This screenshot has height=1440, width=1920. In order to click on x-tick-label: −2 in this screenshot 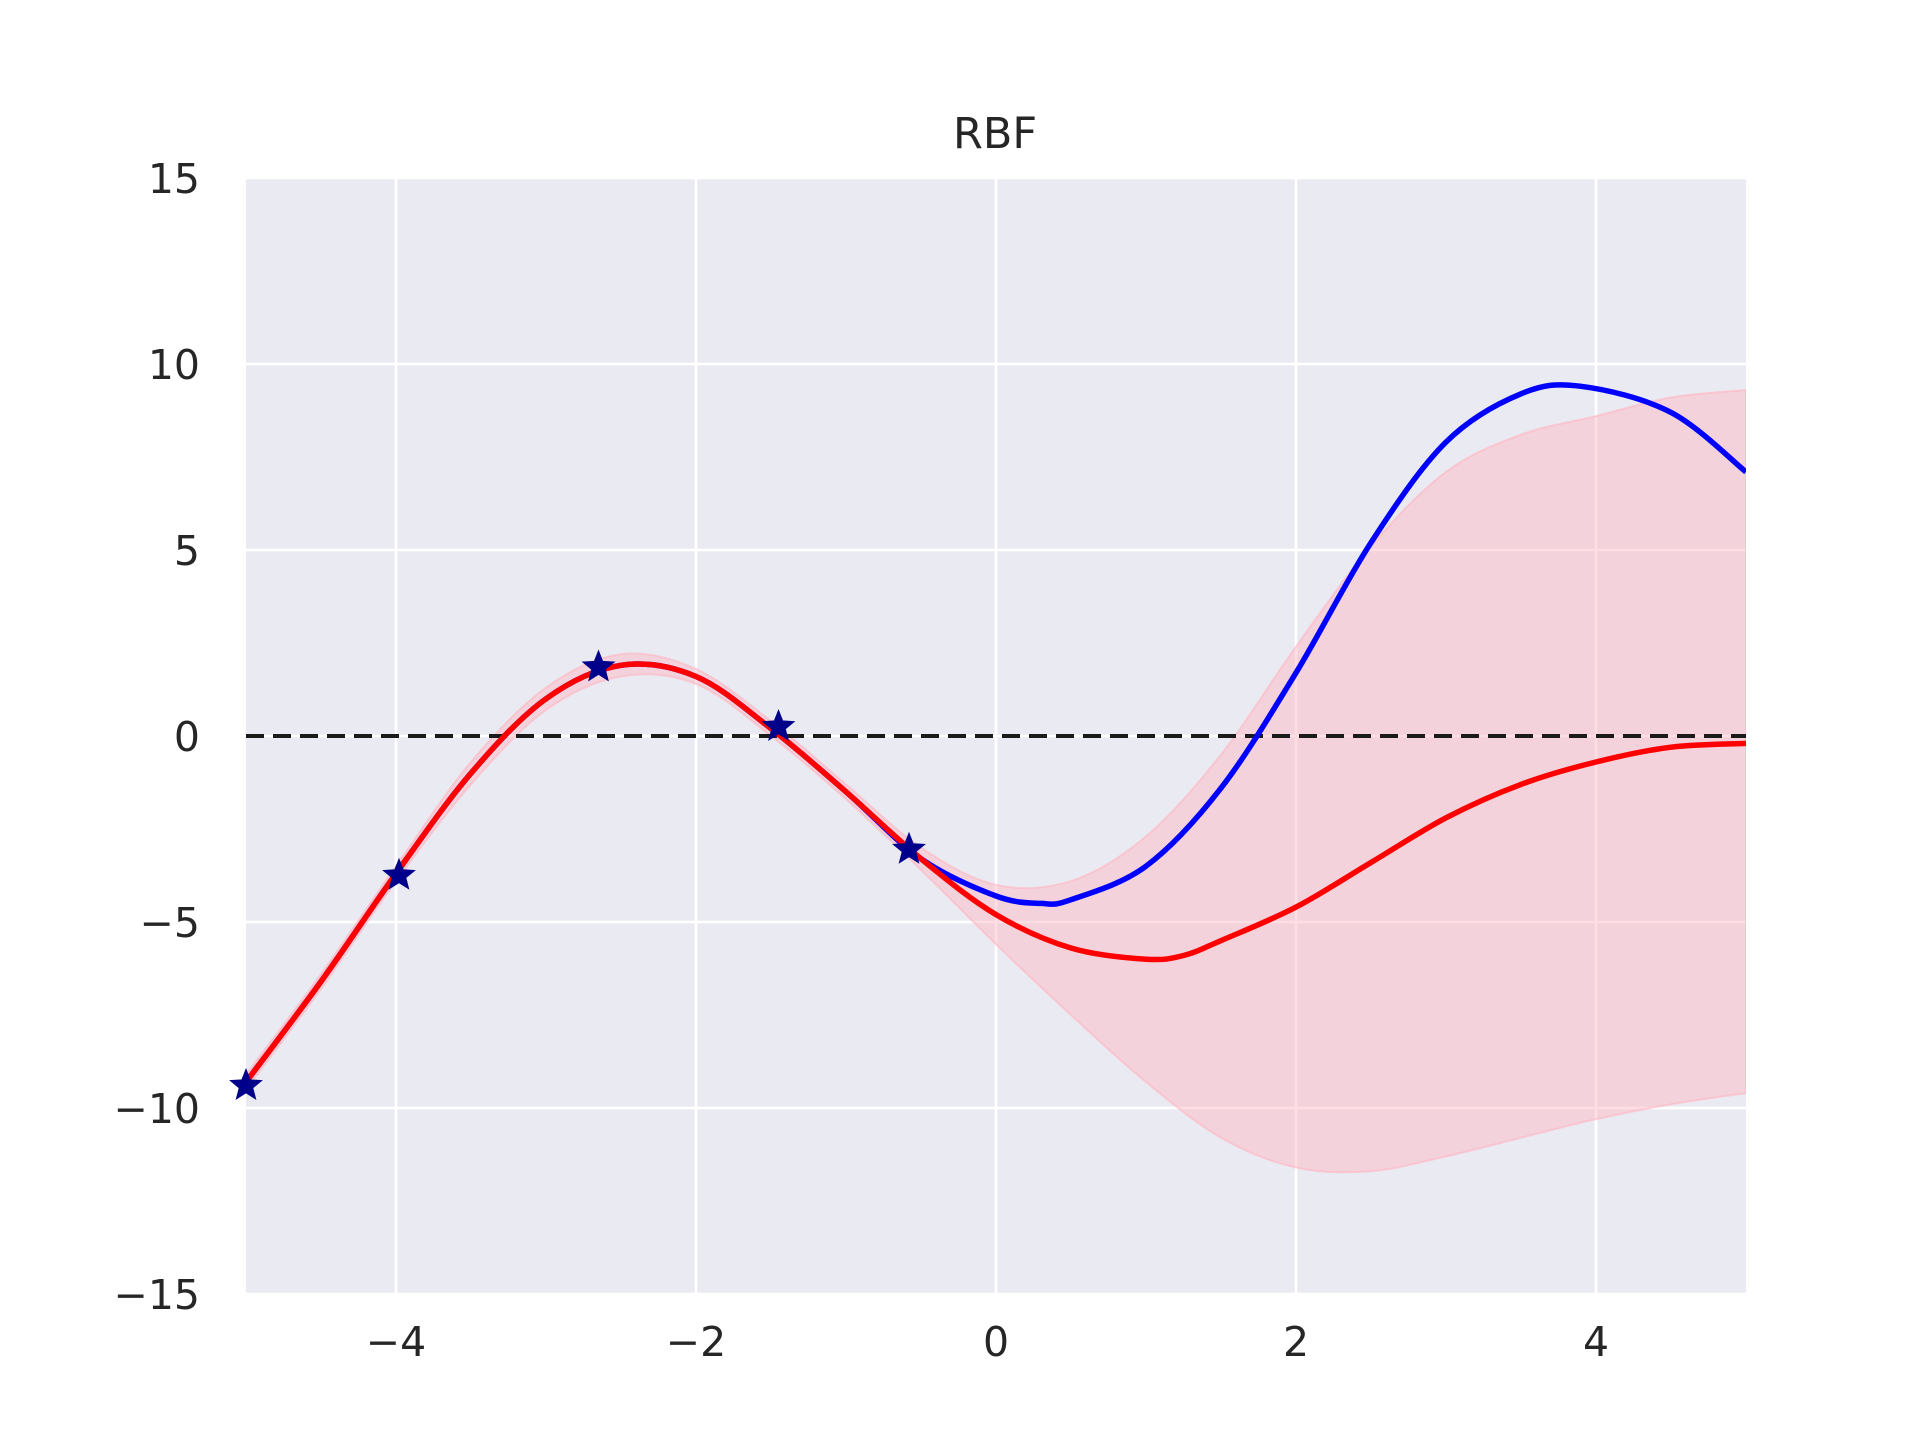, I will do `click(696, 1342)`.